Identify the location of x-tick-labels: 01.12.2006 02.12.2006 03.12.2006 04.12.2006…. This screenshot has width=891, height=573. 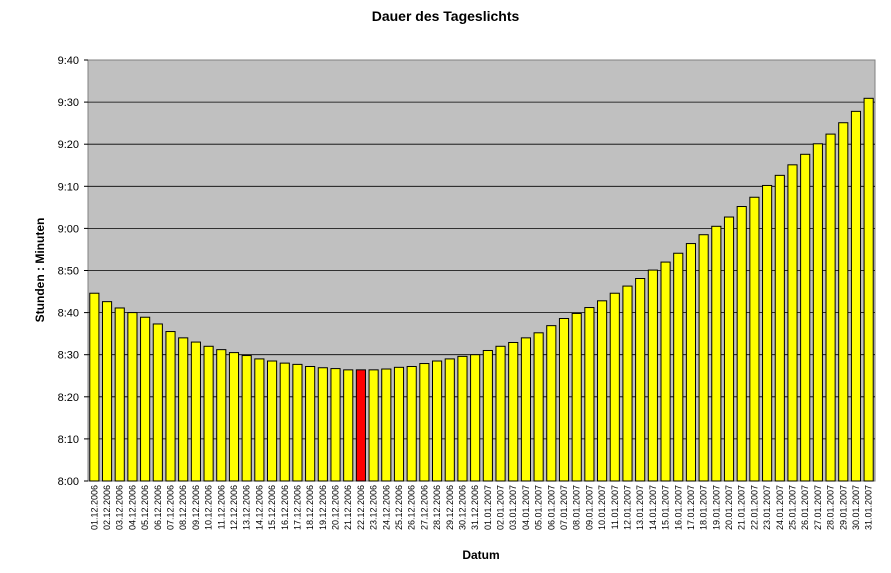
(481, 507).